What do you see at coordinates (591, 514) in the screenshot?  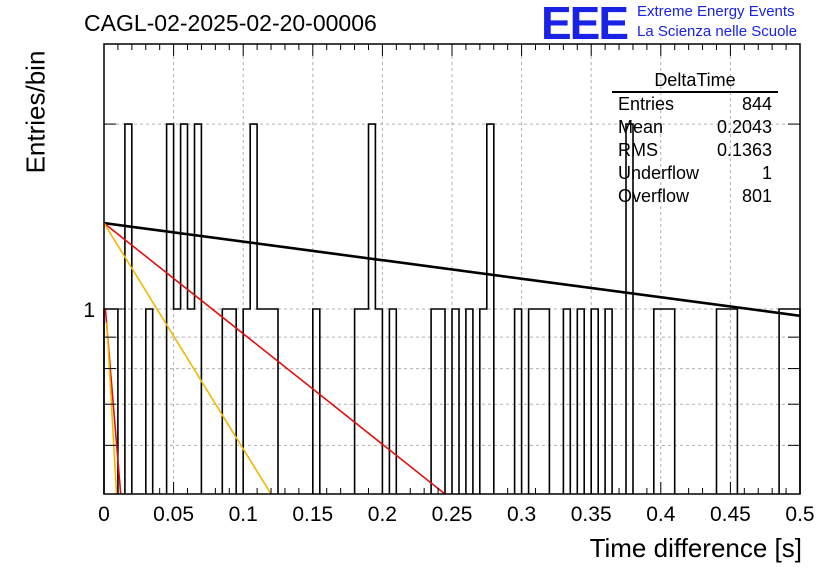 I see `x-tick-label: 0.35` at bounding box center [591, 514].